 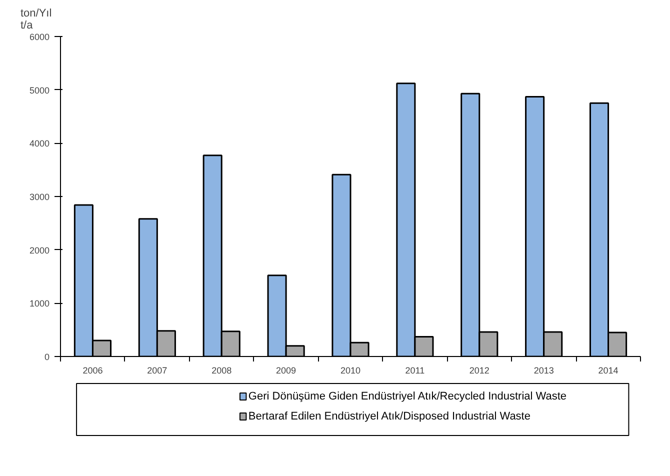 I want to click on legend-label: Bertaraf Edilen Endüstriyel Atık/Disposed Industrial Waste, so click(x=389, y=416).